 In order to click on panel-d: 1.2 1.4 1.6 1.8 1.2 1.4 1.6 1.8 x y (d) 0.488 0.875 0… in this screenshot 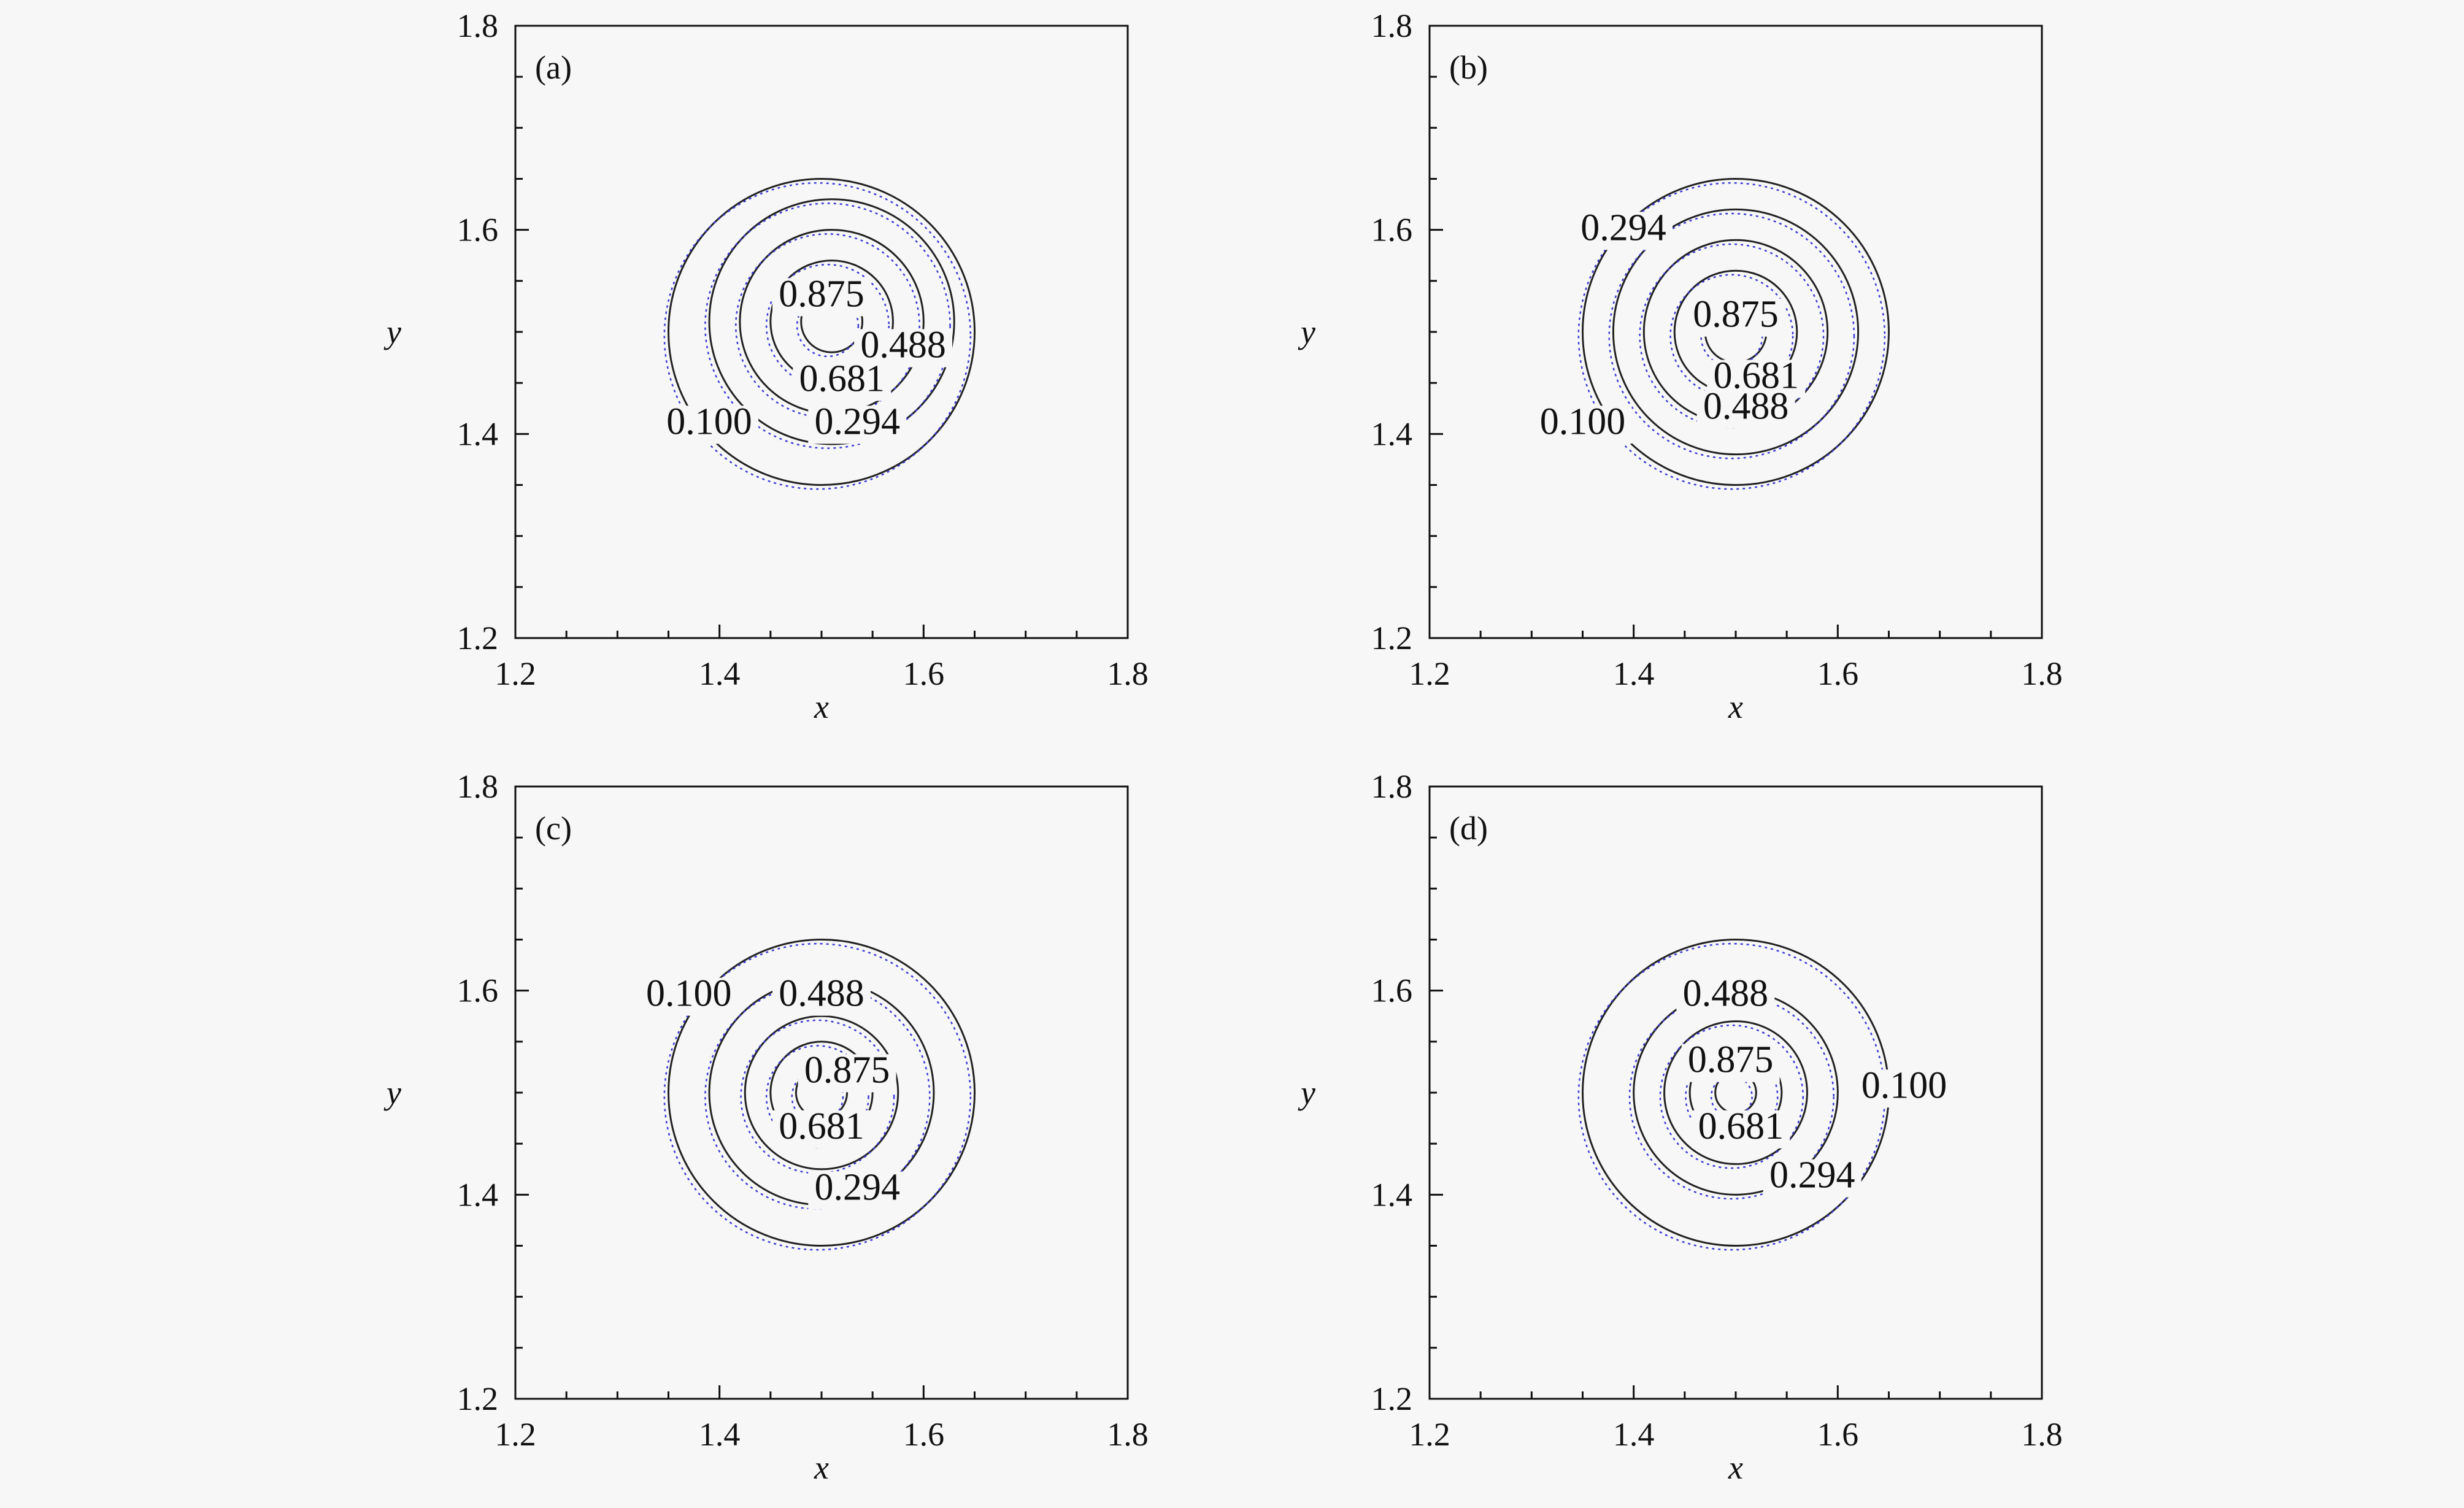, I will do `click(1681, 1127)`.